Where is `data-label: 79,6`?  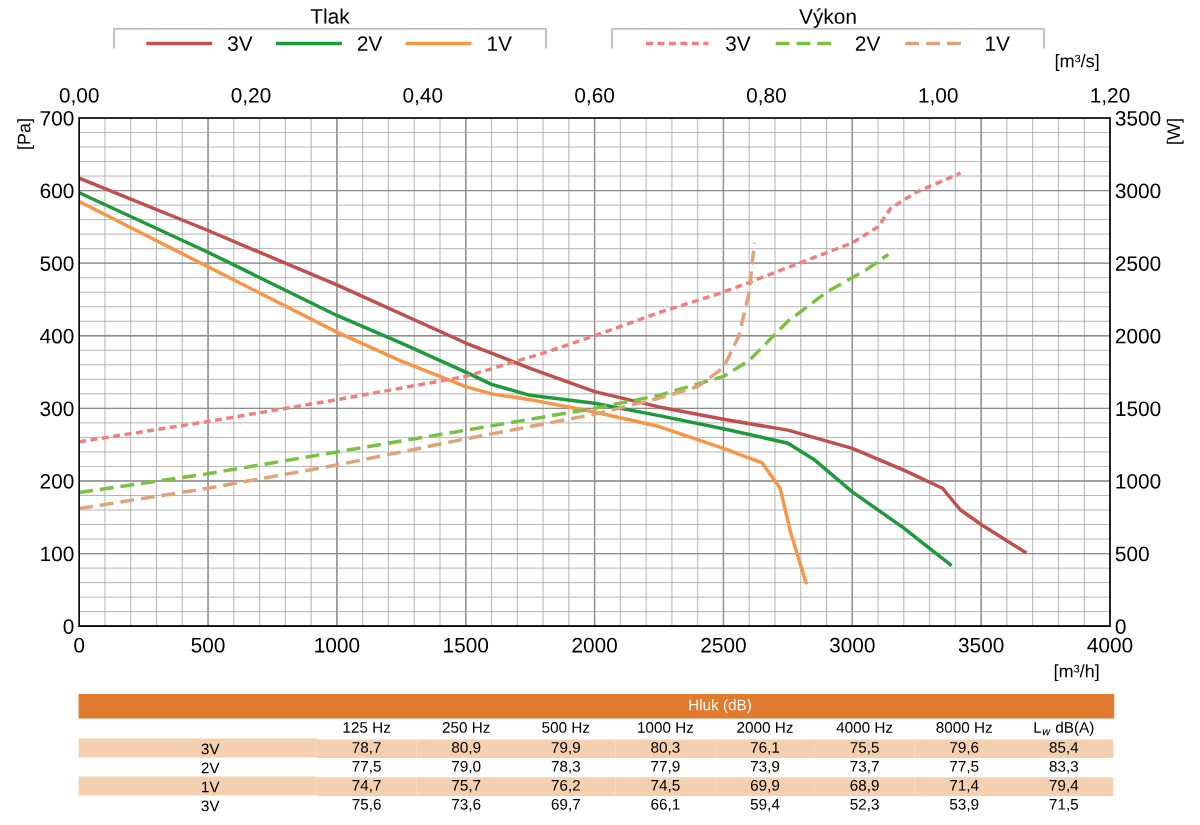 data-label: 79,6 is located at coordinates (964, 748).